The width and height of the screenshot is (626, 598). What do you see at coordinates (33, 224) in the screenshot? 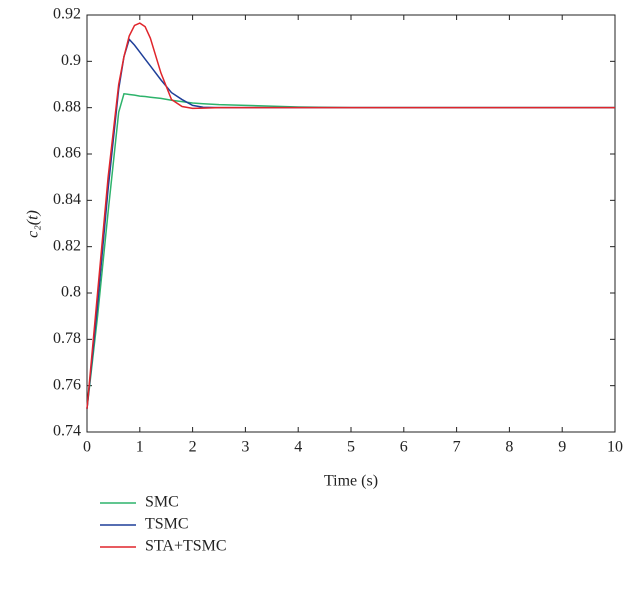
I see `y-axis-label: c₂(t)` at bounding box center [33, 224].